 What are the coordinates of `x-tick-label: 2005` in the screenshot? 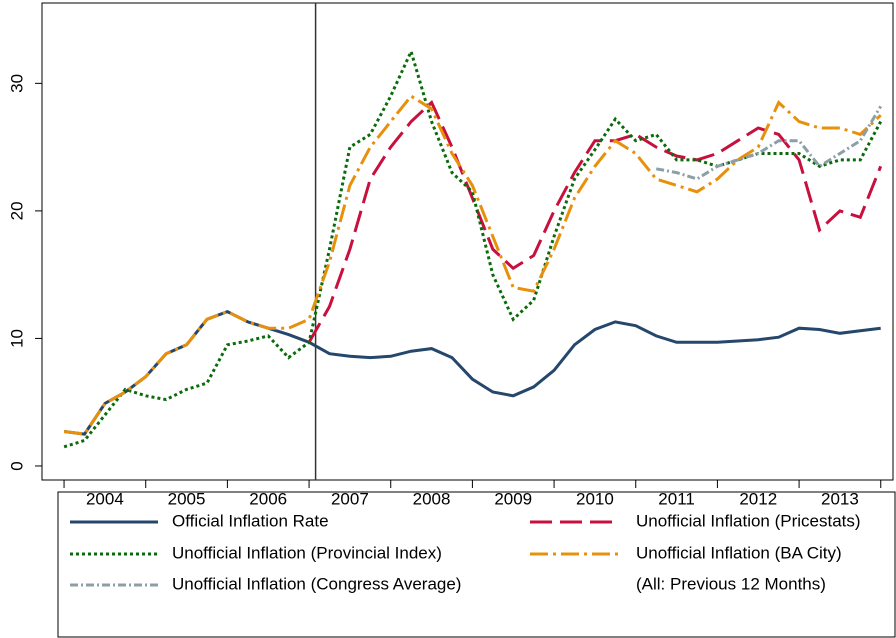 It's located at (187, 498).